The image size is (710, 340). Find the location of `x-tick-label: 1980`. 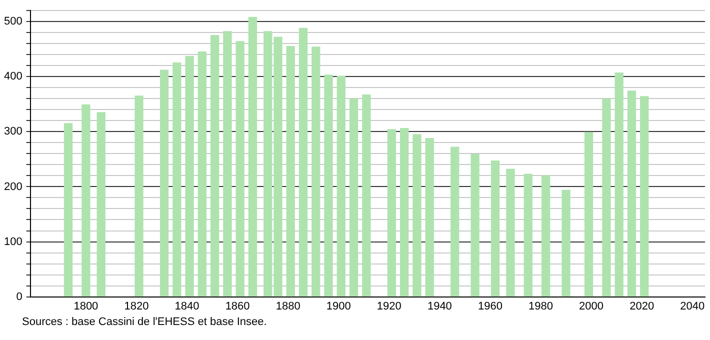

x-tick-label: 1980 is located at coordinates (540, 306).